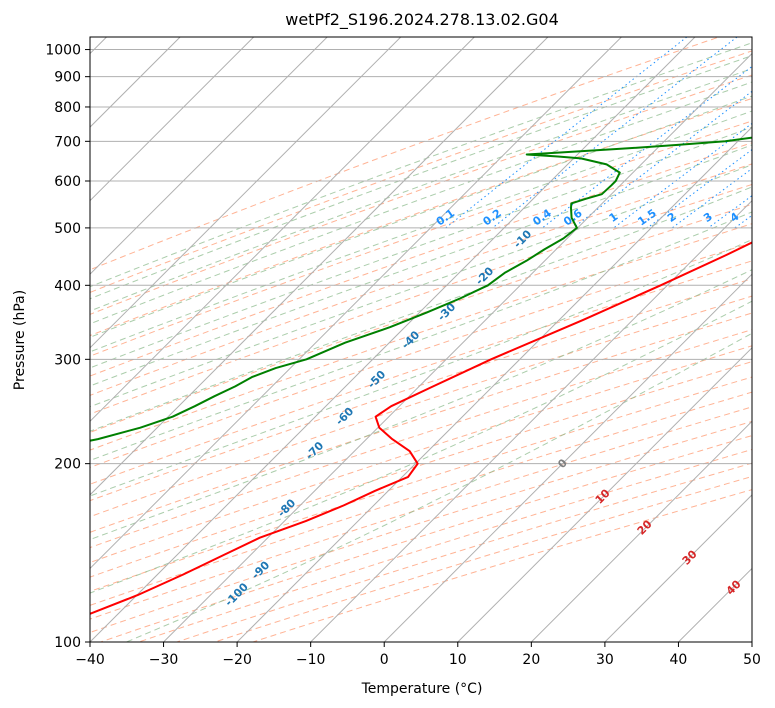  Describe the element at coordinates (679, 660) in the screenshot. I see `x-tick-label: 40` at that location.